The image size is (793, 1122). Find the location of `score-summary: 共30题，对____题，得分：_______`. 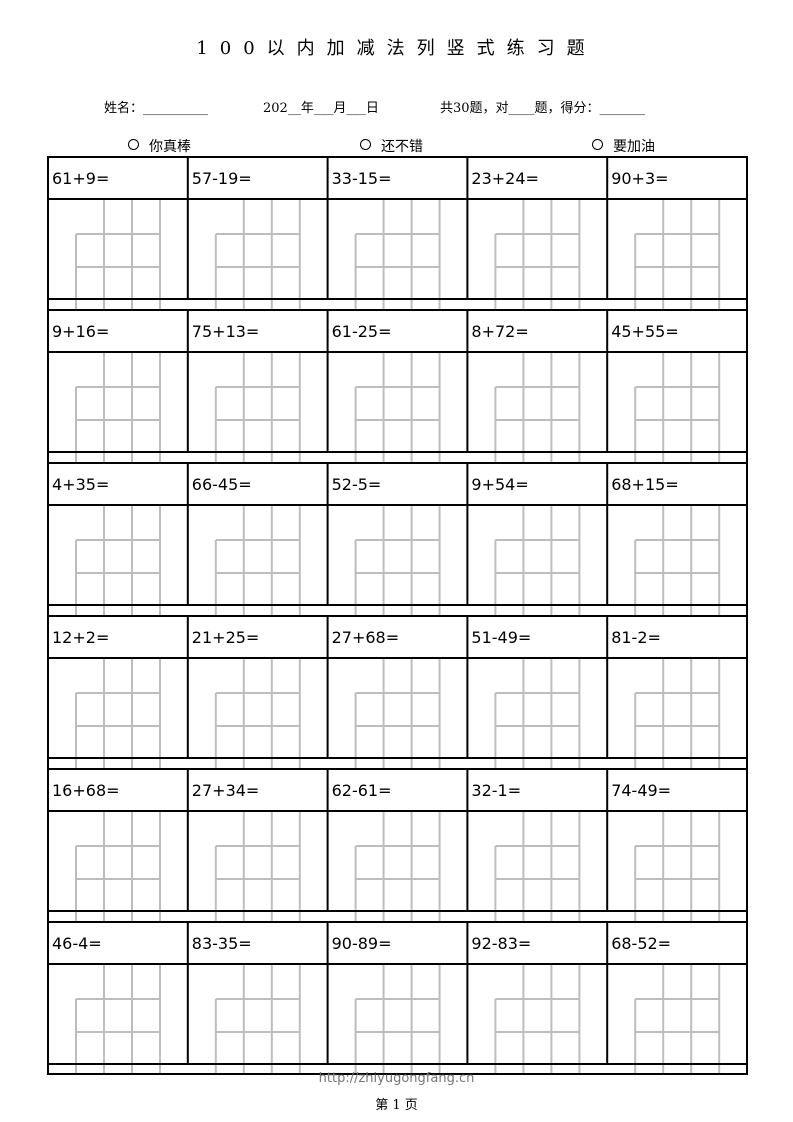

score-summary: 共30题，对____题，得分：_______ is located at coordinates (543, 108).